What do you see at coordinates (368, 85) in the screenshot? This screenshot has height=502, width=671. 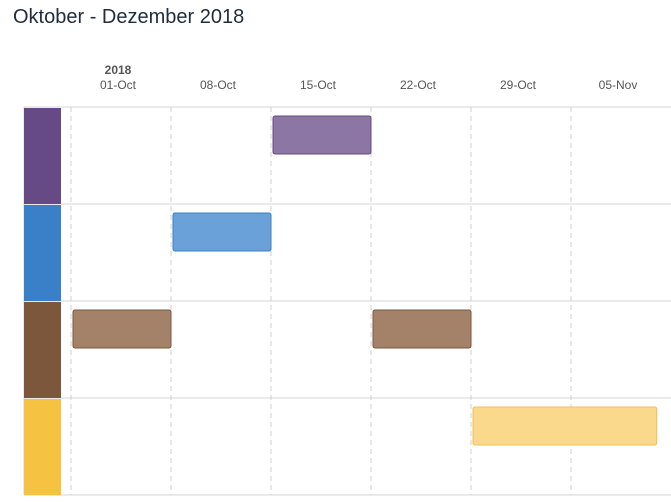 I see `x-axis-ticks: 01-Oct 08-Oct 15-Oct 22-Oct 29-Oct 05-Nov` at bounding box center [368, 85].